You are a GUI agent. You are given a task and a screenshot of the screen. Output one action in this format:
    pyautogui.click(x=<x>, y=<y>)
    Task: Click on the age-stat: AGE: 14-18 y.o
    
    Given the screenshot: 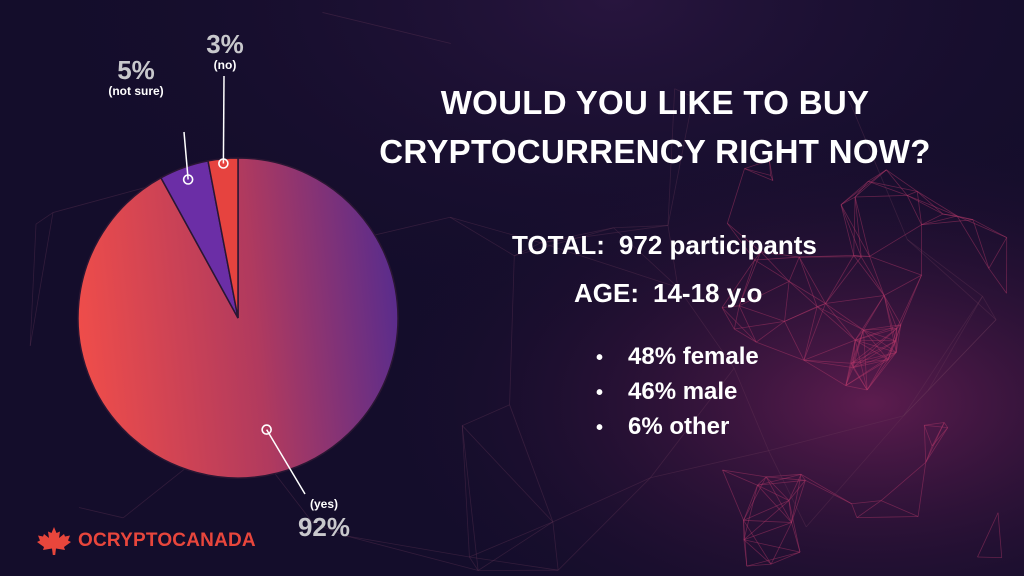 What is the action you would take?
    pyautogui.click(x=668, y=293)
    